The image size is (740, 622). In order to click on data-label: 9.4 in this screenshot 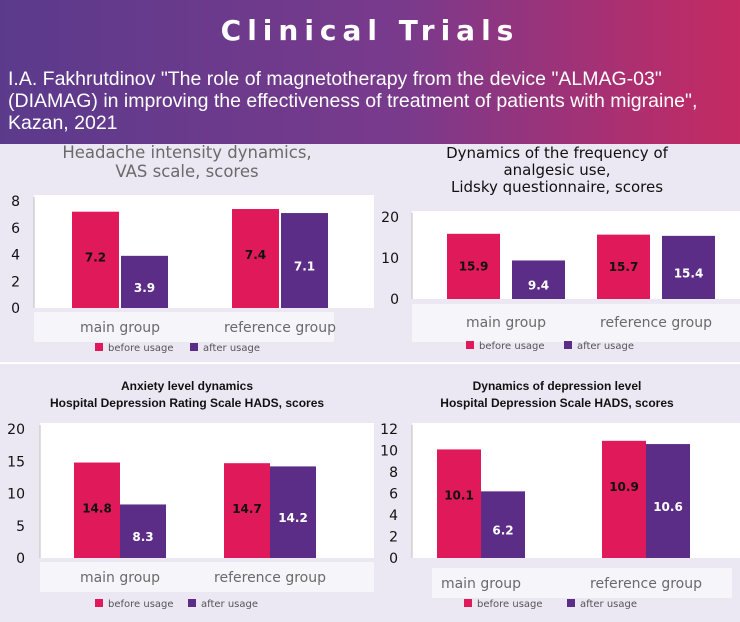, I will do `click(538, 286)`.